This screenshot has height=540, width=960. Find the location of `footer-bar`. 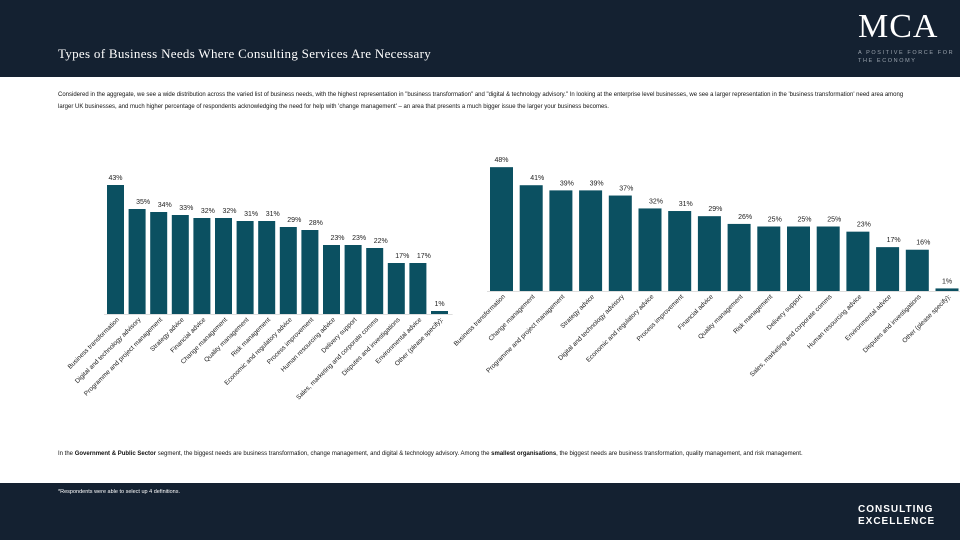

footer-bar is located at coordinates (480, 511).